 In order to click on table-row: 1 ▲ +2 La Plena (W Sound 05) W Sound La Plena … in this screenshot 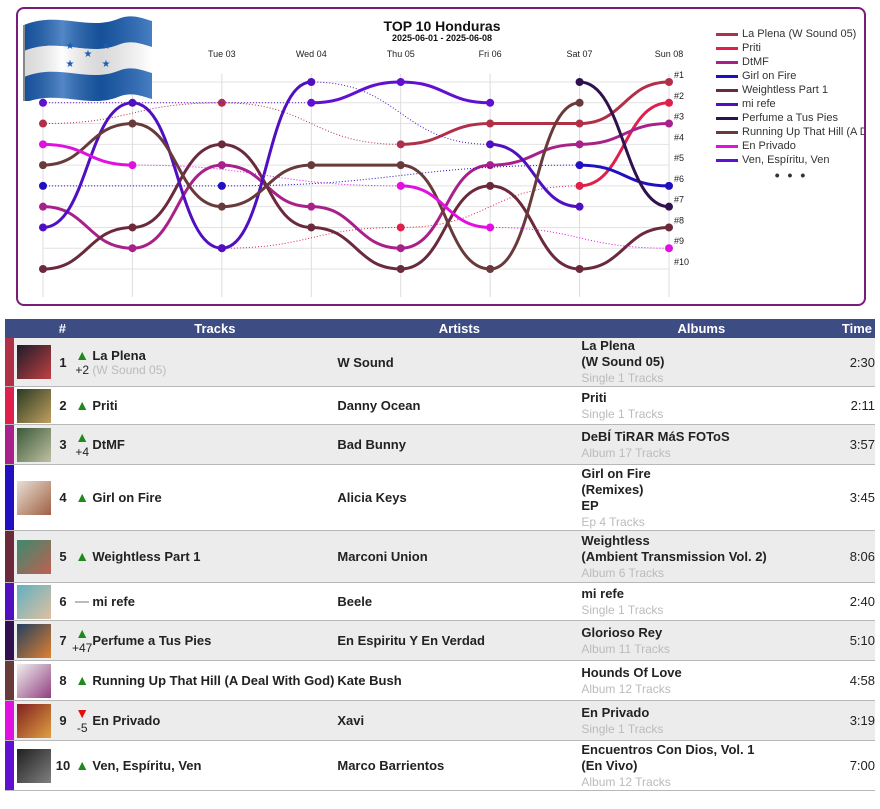, I will do `click(440, 362)`.